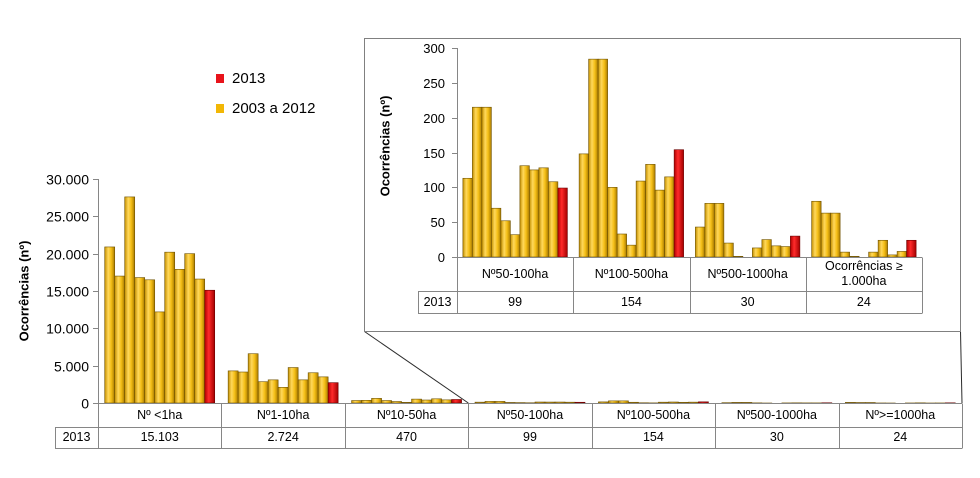  Describe the element at coordinates (274, 108) in the screenshot. I see `legend-label-2003-2012: 2003 a 2012` at that location.